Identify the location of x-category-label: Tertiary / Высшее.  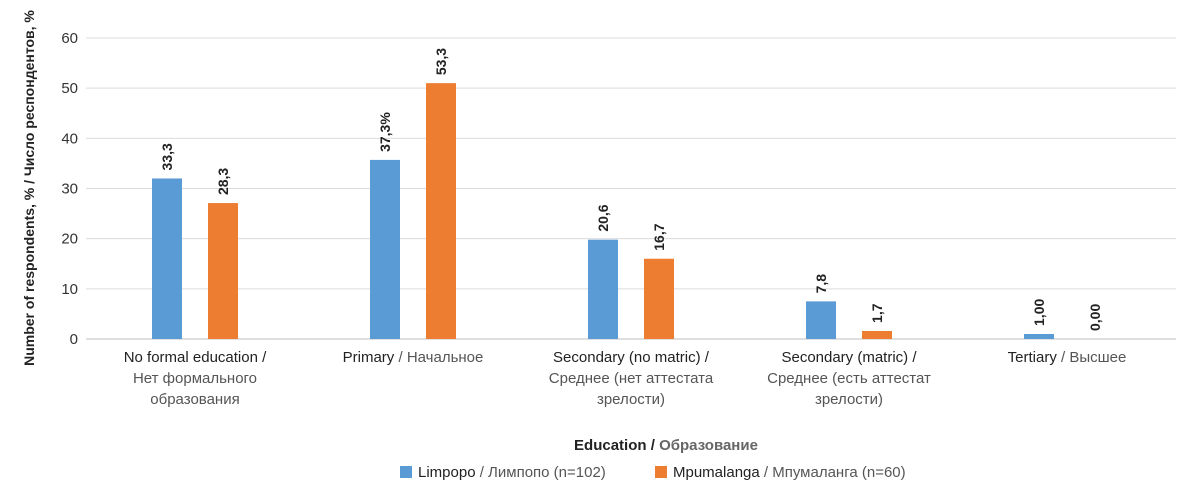
(1067, 357).